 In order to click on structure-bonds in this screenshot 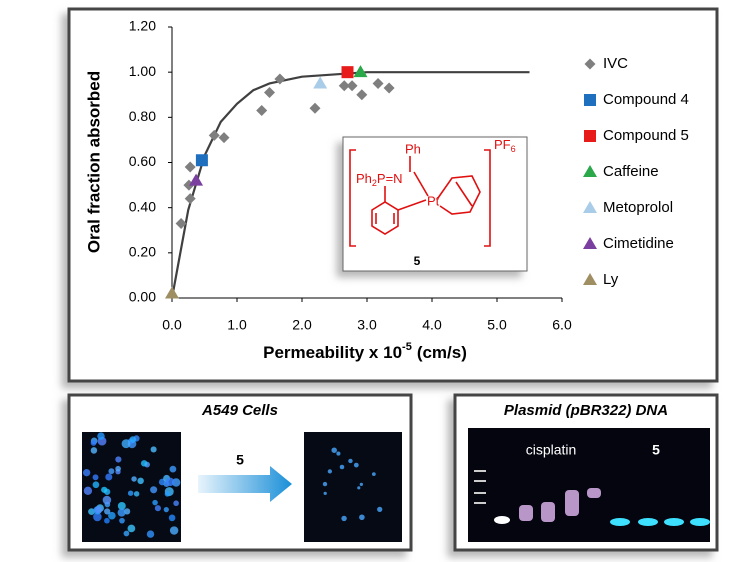, I will do `click(426, 195)`.